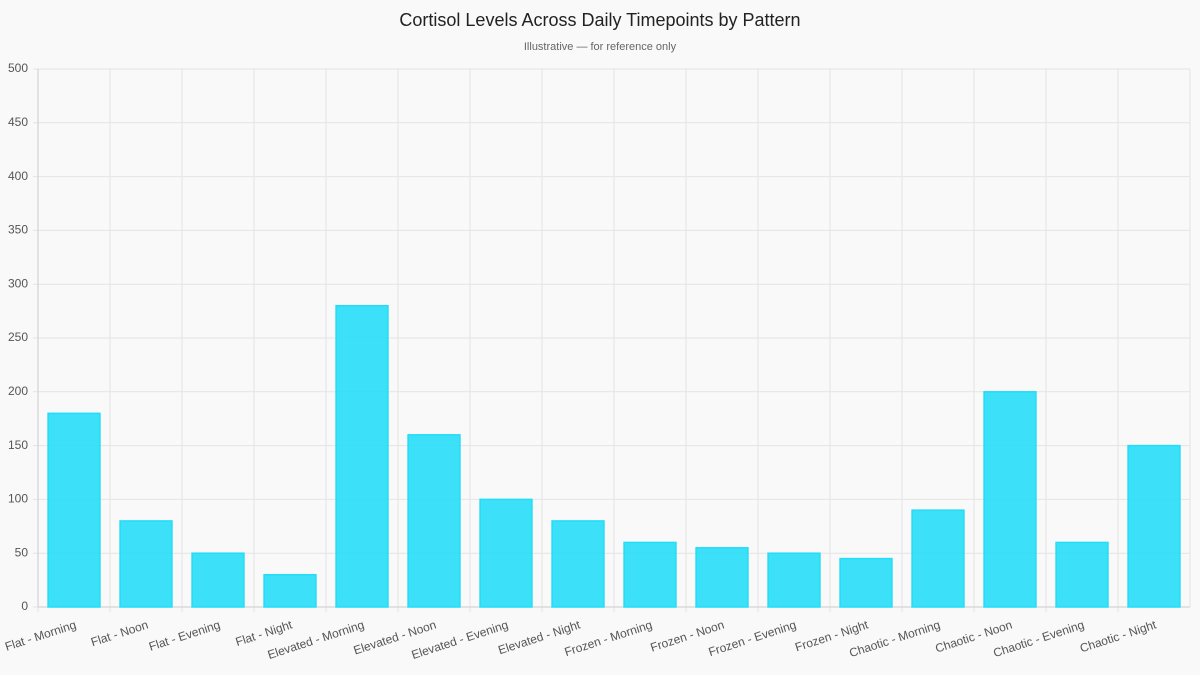  Describe the element at coordinates (18, 445) in the screenshot. I see `y-tick-label: 150` at that location.